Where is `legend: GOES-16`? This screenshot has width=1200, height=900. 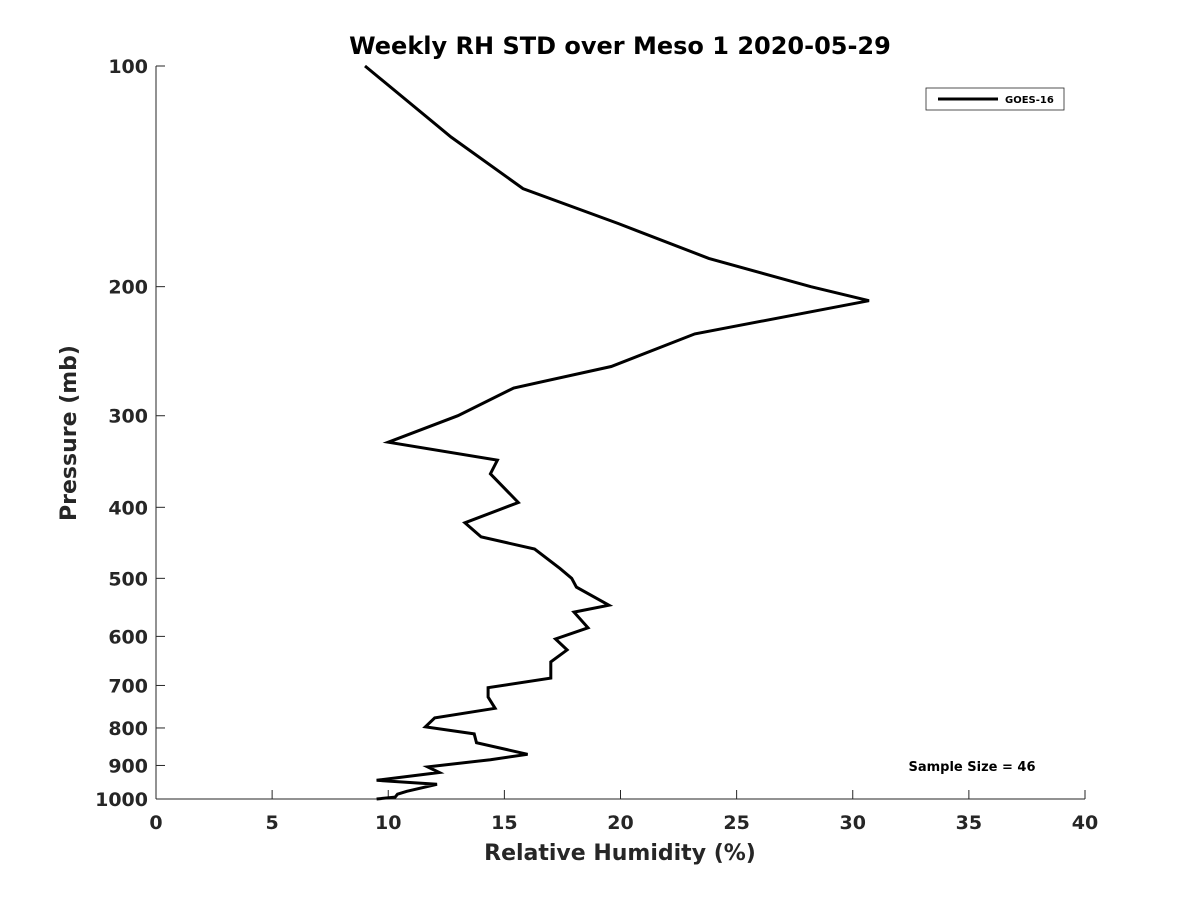
legend: GOES-16 is located at coordinates (995, 99).